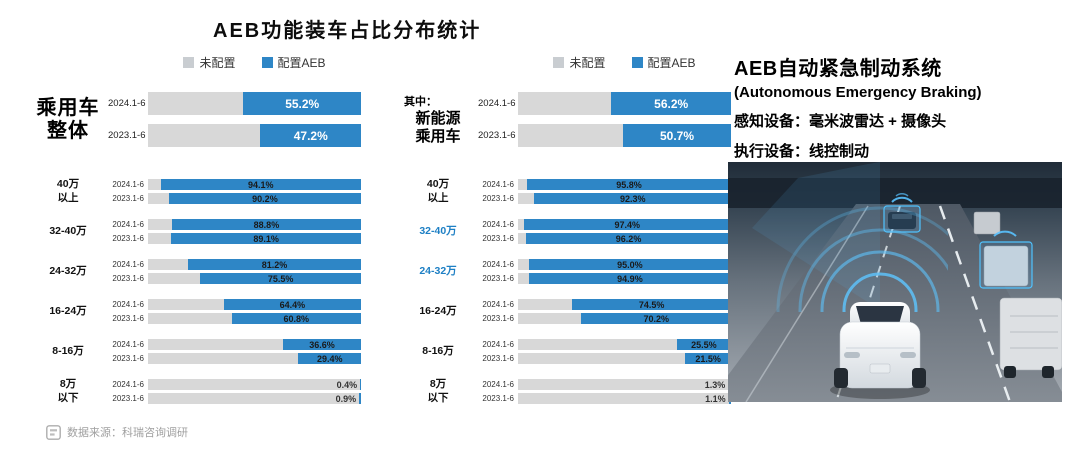  What do you see at coordinates (624, 398) in the screenshot?
I see `bar-track: 1.1%` at bounding box center [624, 398].